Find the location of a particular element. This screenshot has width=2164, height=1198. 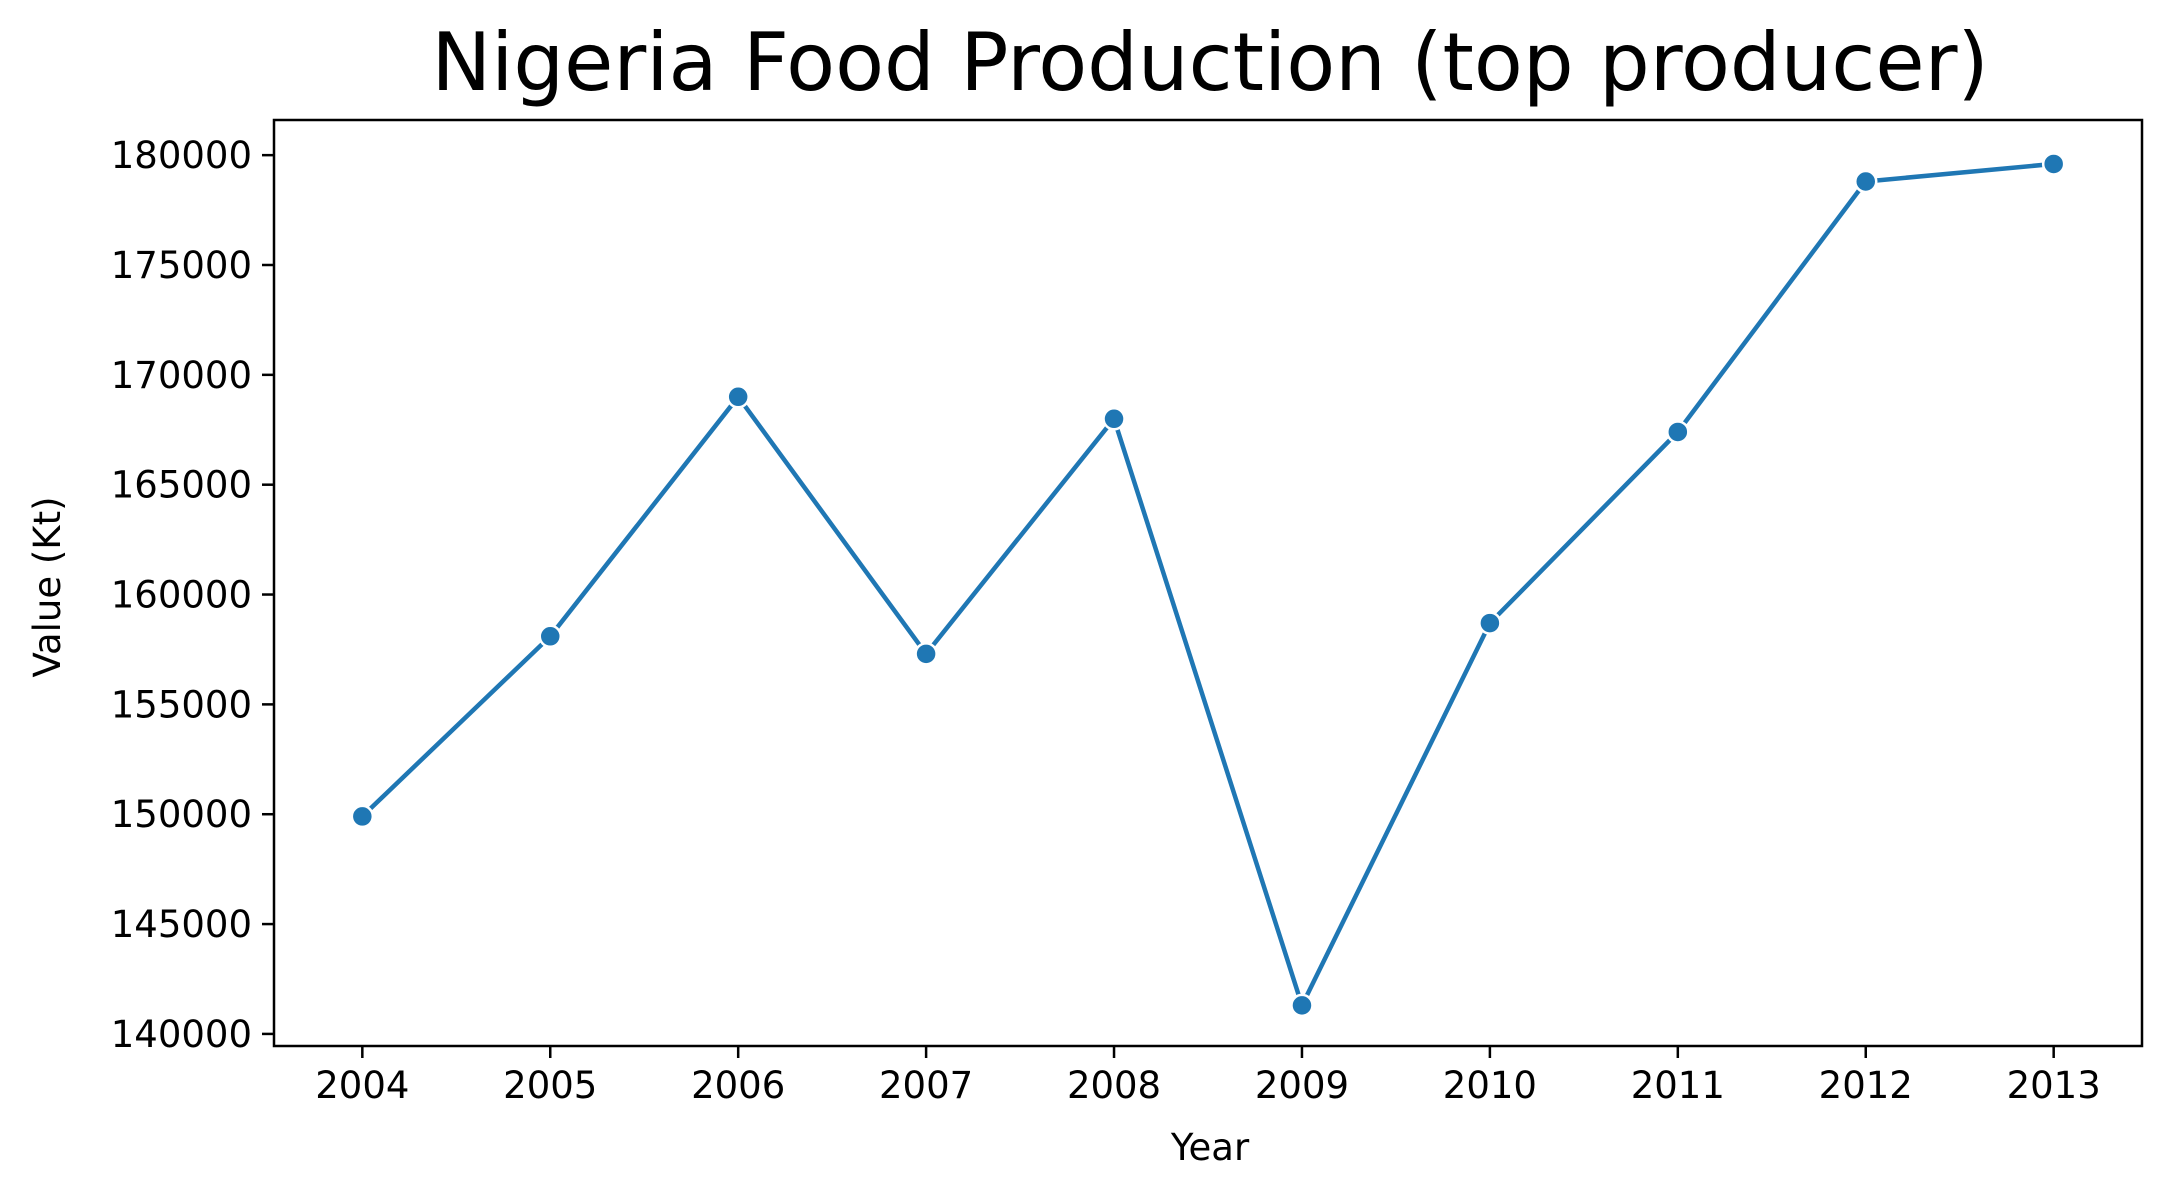

y-tick-label: 140000 is located at coordinates (181, 1034).